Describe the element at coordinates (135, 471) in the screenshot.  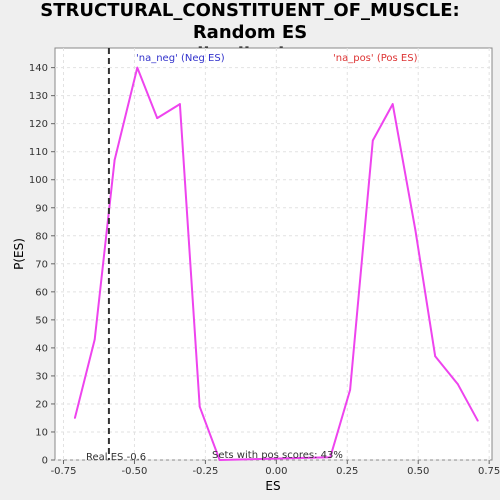
I see `x-tick-label: -0.50` at that location.